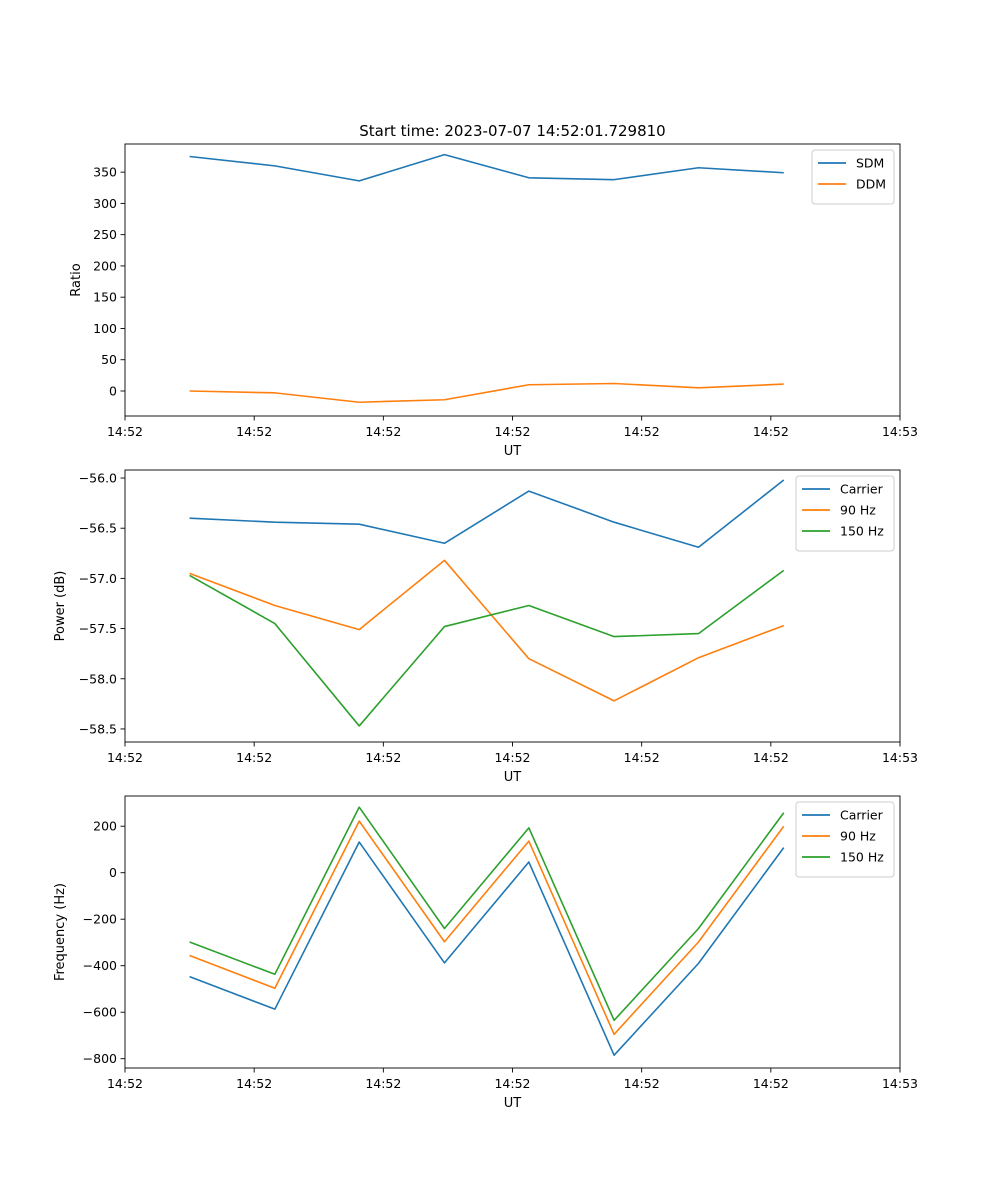 The width and height of the screenshot is (1000, 1200). What do you see at coordinates (100, 1012) in the screenshot?
I see `y-tick-label: −600` at bounding box center [100, 1012].